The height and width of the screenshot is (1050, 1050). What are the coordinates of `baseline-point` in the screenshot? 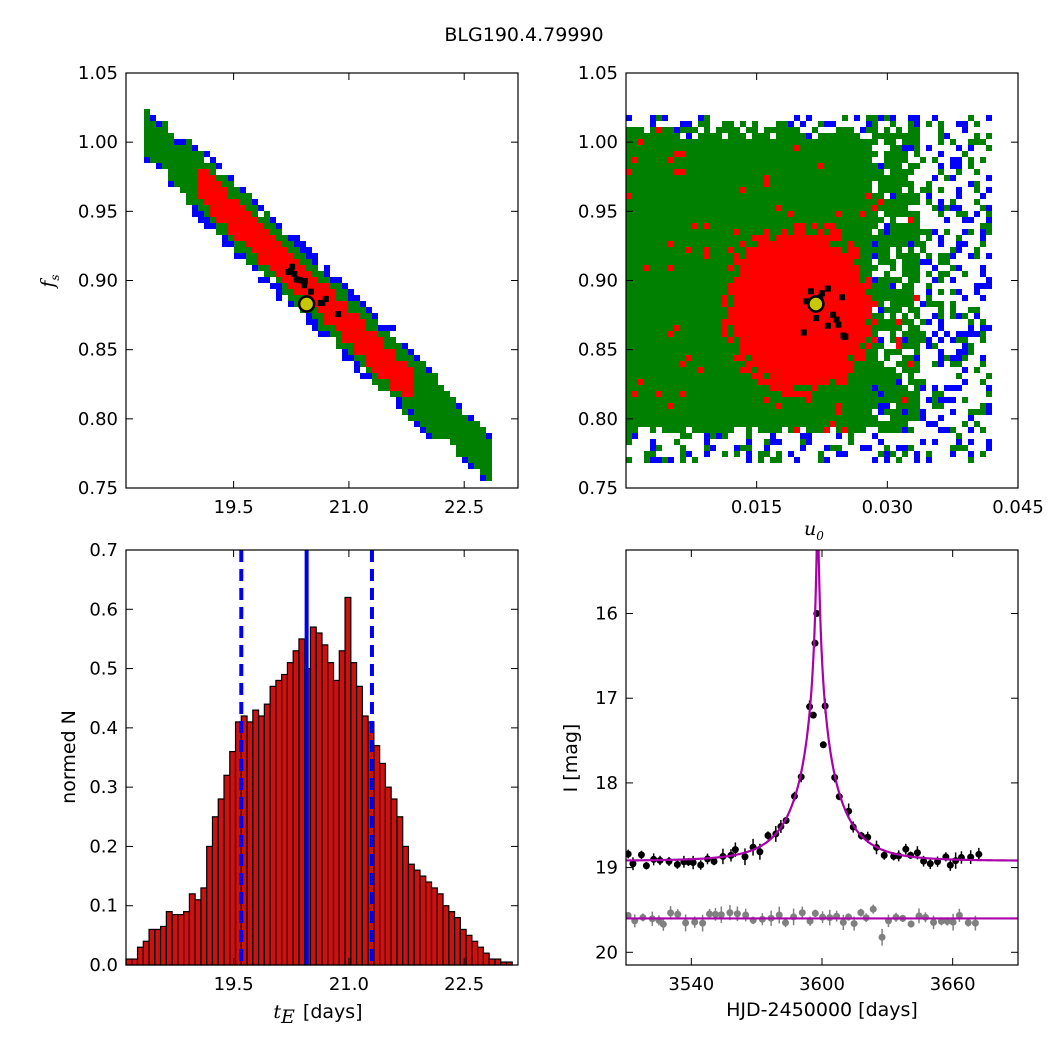 It's located at (779, 915).